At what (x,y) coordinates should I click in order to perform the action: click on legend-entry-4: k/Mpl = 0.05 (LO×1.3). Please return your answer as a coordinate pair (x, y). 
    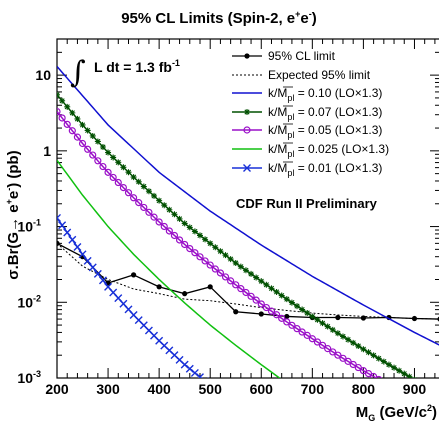
    Looking at the image, I should click on (307, 131).